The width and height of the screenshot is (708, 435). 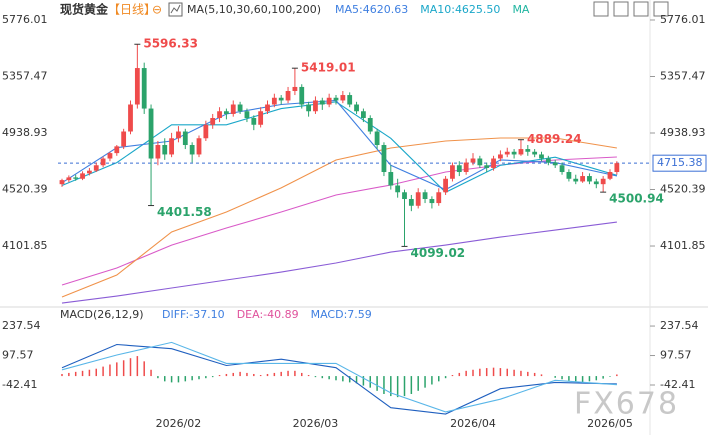 I want to click on zoom-icon: ⊖, so click(x=157, y=10).